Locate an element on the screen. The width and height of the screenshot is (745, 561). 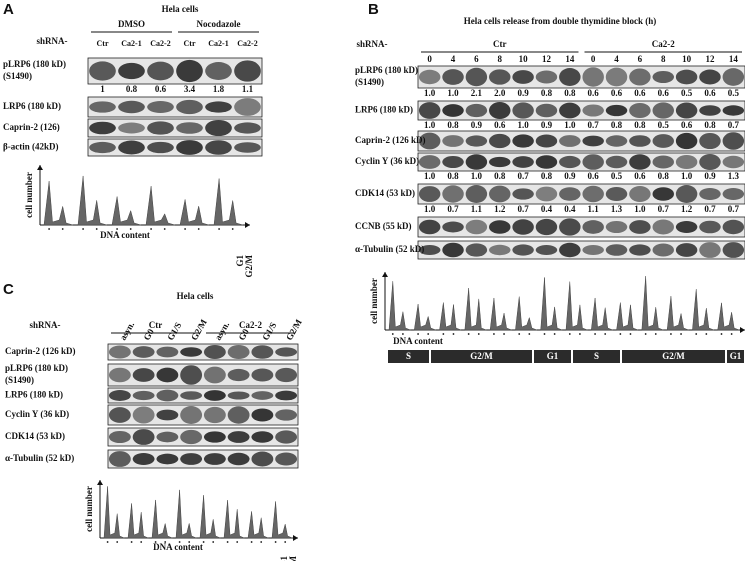
quantification: 1.3 is located at coordinates (617, 209).